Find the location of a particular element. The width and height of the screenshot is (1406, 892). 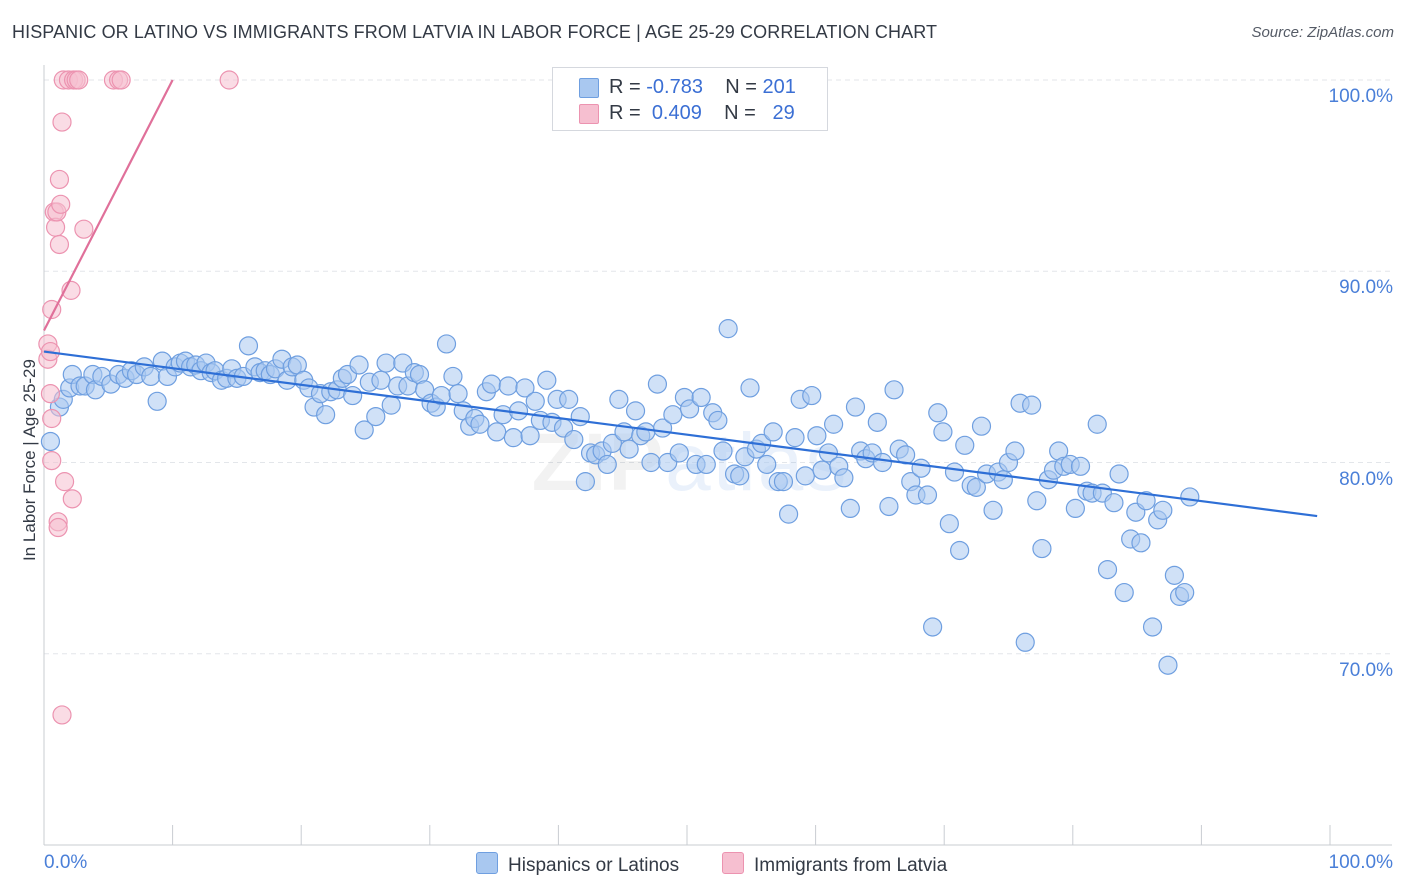

legend-n-value: 201 is located at coordinates (779, 87).